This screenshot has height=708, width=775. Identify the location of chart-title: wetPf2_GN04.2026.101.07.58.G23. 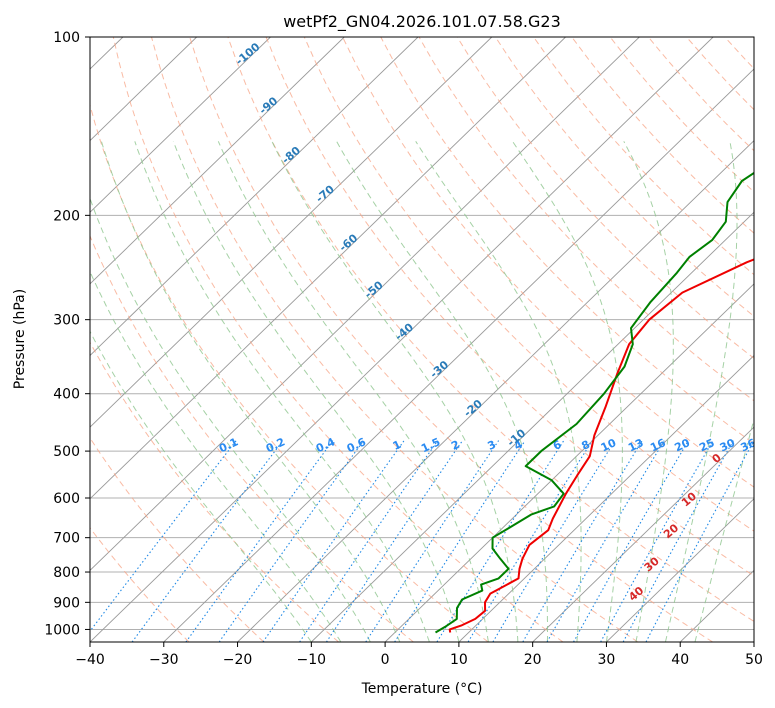
(422, 22).